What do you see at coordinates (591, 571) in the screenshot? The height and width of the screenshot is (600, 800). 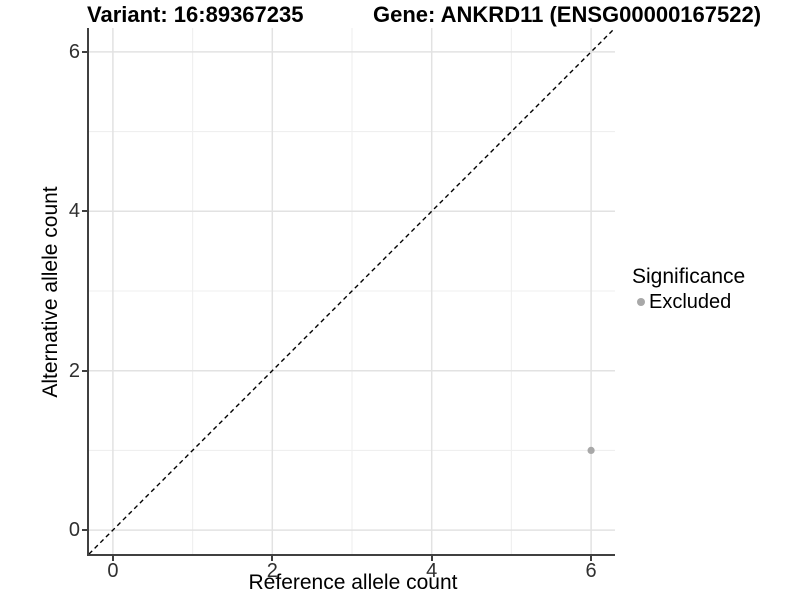 I see `x-tick-label: 6` at bounding box center [591, 571].